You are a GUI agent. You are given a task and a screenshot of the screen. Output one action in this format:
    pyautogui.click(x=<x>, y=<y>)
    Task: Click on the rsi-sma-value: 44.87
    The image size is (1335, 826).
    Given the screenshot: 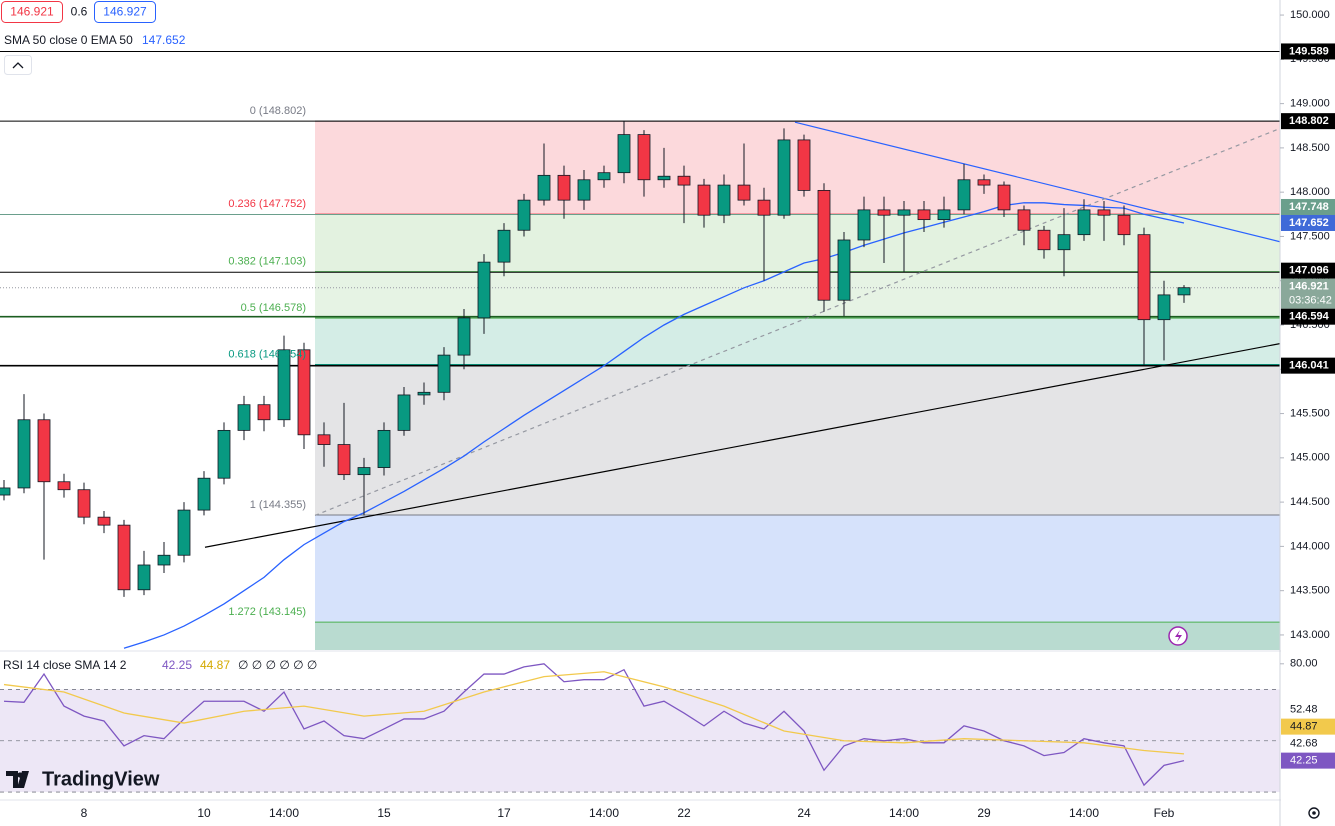 What is the action you would take?
    pyautogui.click(x=215, y=665)
    